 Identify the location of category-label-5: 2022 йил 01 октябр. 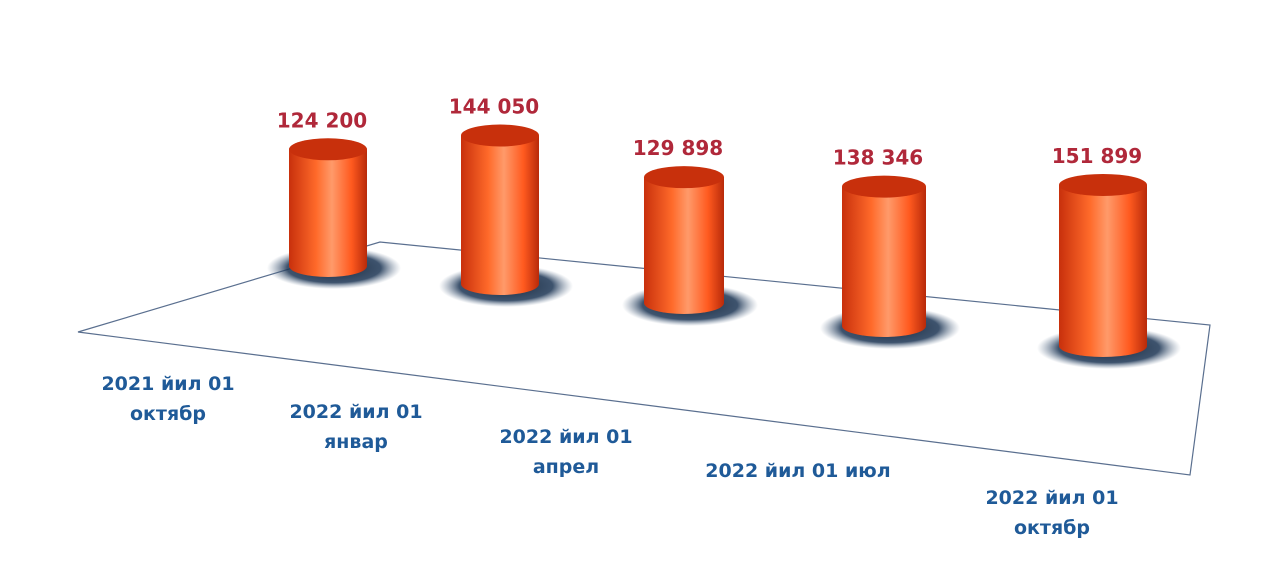
(1051, 513).